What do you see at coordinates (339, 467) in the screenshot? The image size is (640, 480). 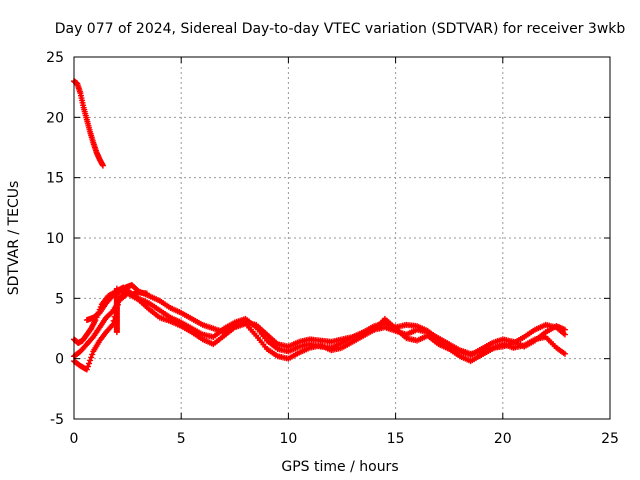 I see `x-axis-label: GPS time / hours` at bounding box center [339, 467].